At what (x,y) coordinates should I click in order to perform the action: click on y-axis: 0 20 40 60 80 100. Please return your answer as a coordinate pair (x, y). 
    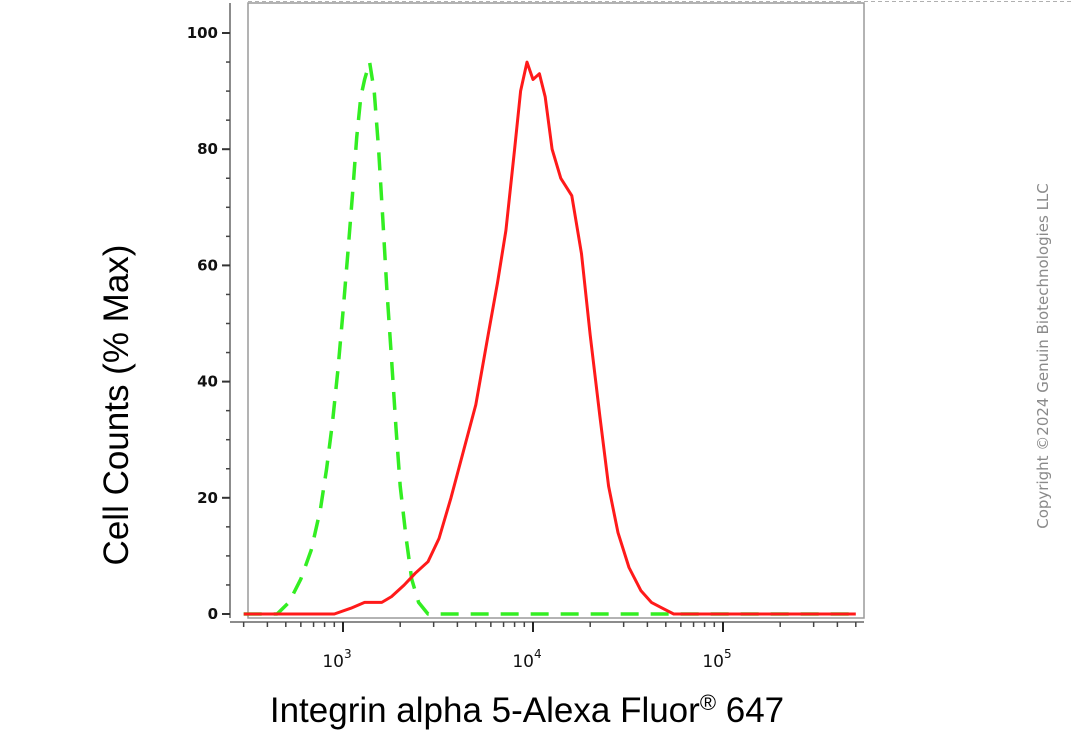
    Looking at the image, I should click on (209, 313).